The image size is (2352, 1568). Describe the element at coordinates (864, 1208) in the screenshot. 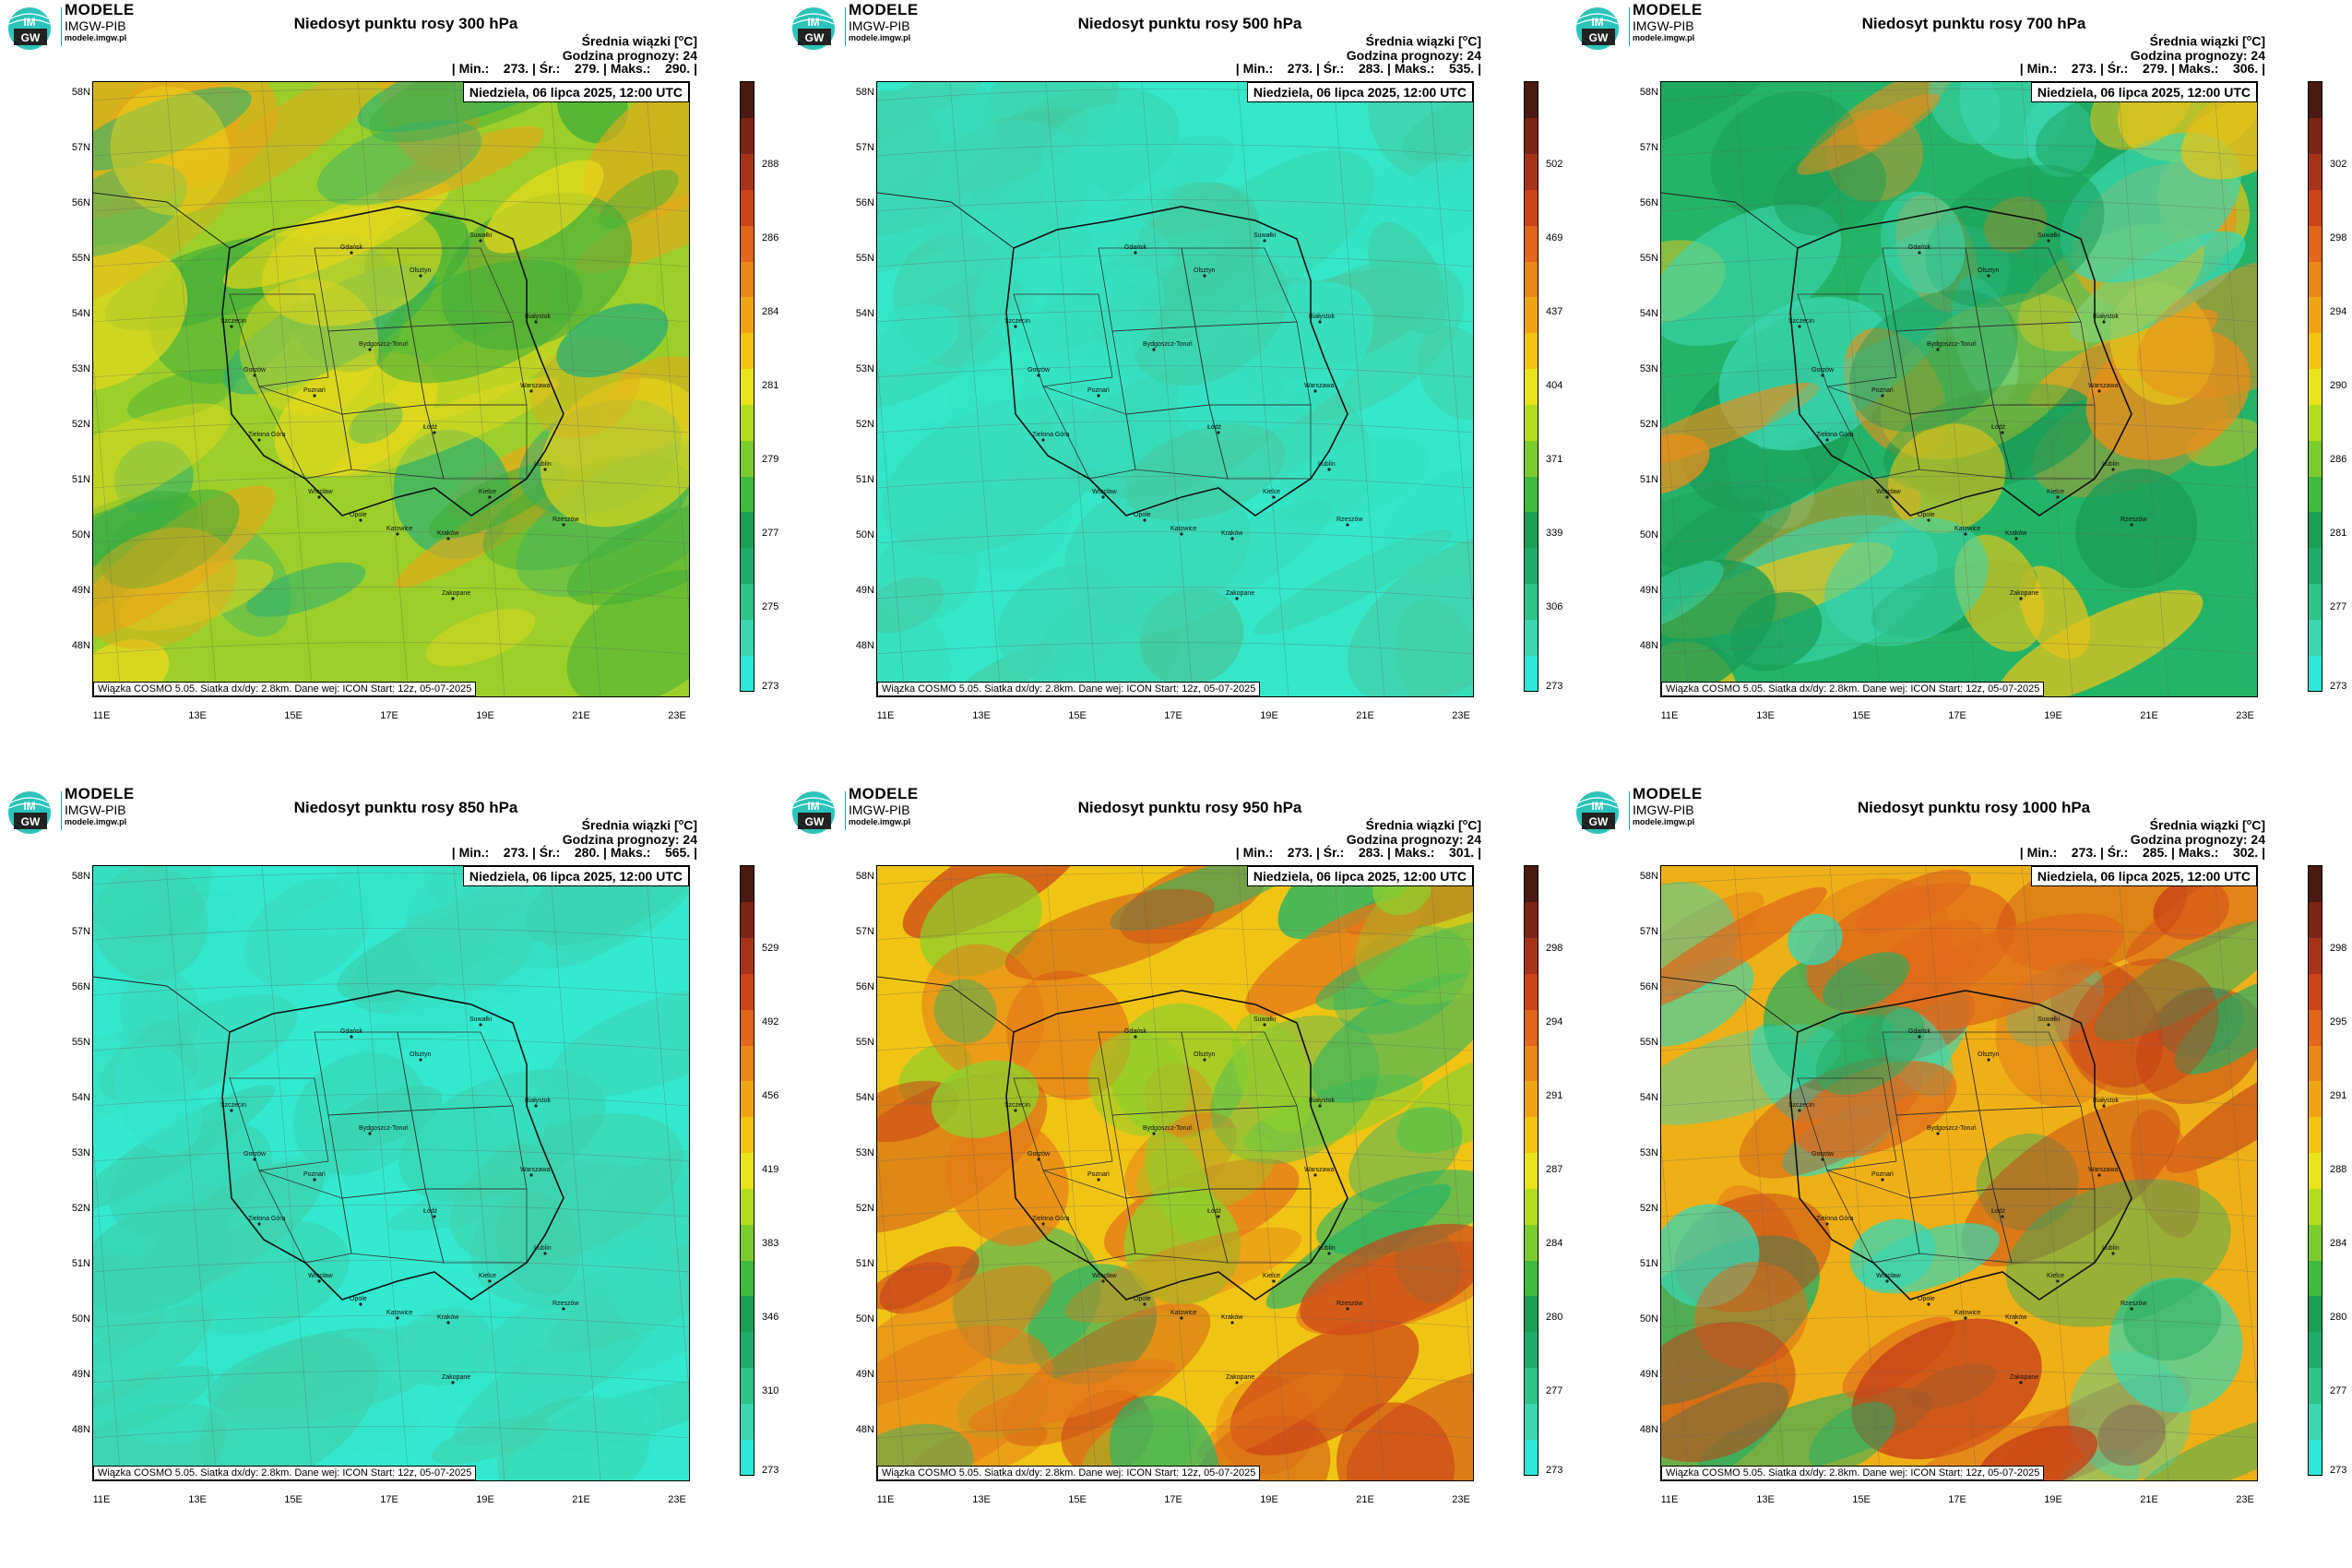

I see `latitude-tick: 52N` at that location.